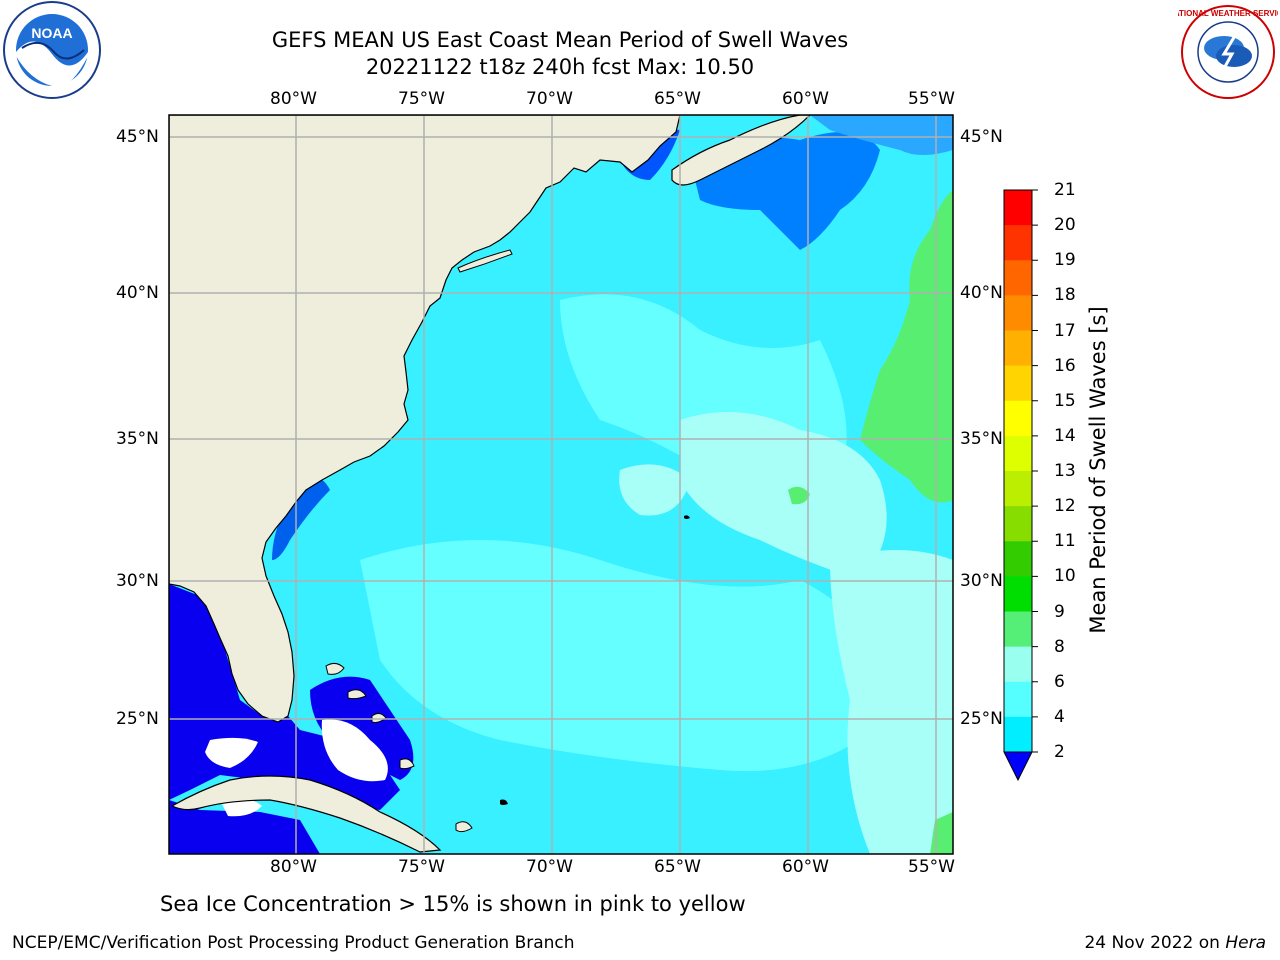  I want to click on colorbar-tick-label: 4, so click(1059, 716).